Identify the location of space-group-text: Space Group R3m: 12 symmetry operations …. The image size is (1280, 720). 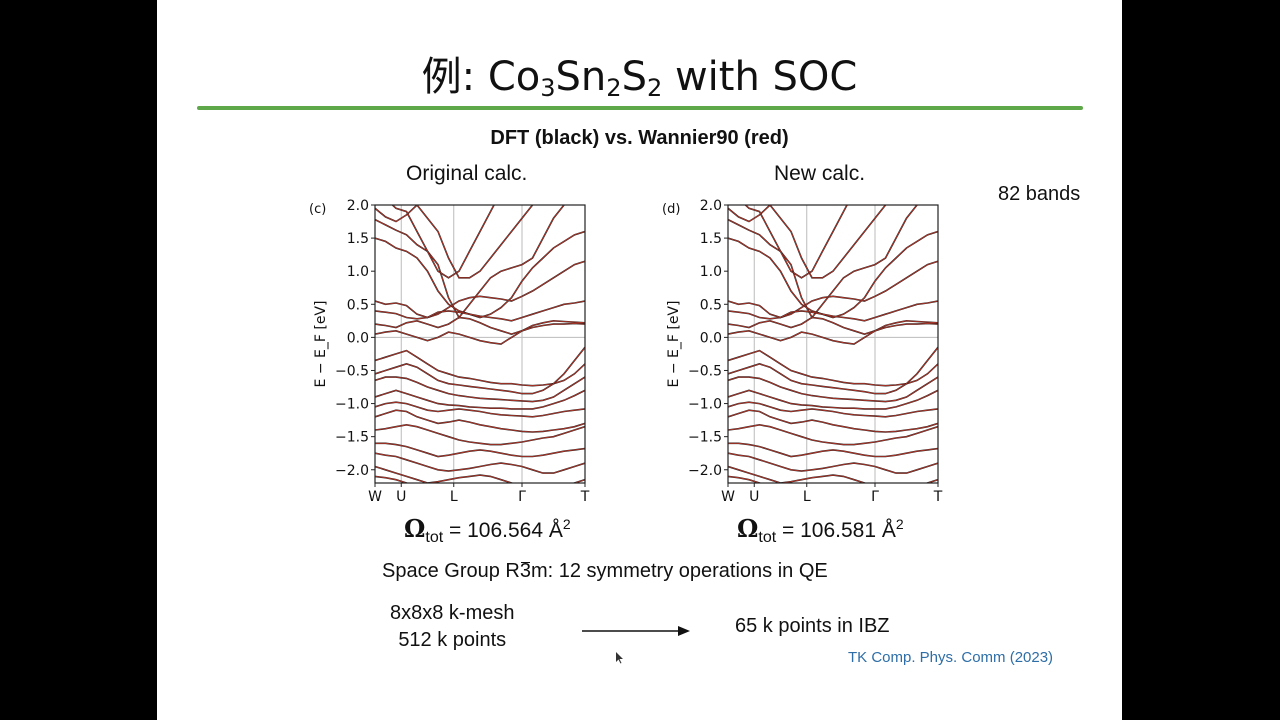
(605, 571).